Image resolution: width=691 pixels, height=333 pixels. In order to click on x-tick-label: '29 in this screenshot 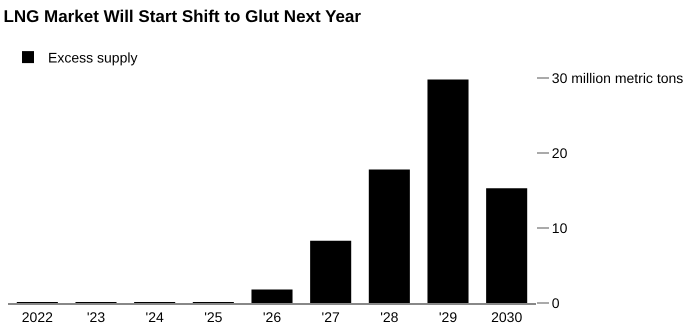, I will do `click(448, 316)`.